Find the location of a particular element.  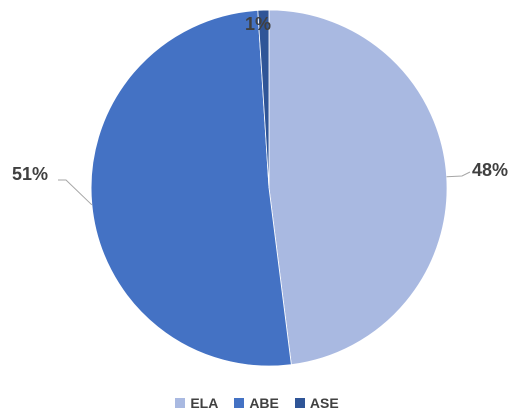

data-label-ase: 1% is located at coordinates (258, 24).